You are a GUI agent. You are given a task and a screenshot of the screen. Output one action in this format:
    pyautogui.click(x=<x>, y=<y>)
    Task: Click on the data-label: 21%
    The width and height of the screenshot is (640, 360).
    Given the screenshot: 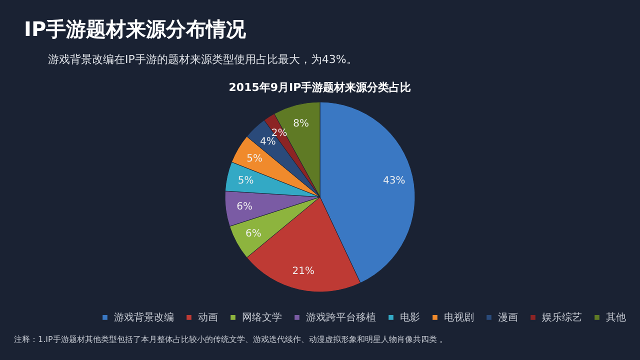 What is the action you would take?
    pyautogui.click(x=303, y=272)
    